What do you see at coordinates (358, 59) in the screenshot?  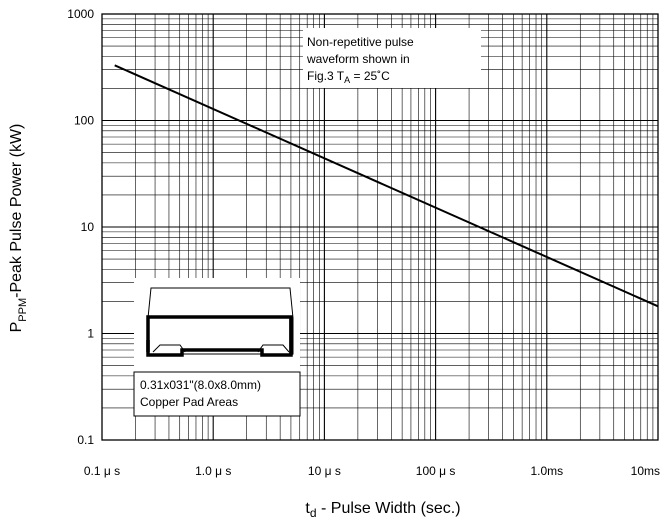 I see `annotation-line-2: waveform shown in` at bounding box center [358, 59].